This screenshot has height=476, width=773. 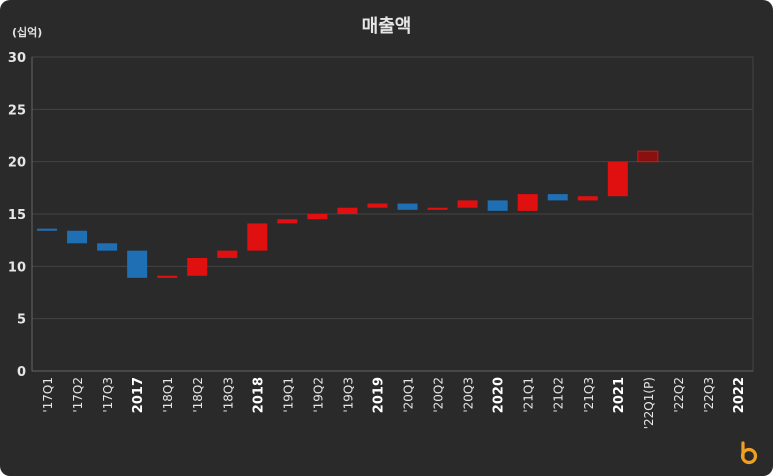 I want to click on x-tick-label: '21Q1, so click(x=529, y=395).